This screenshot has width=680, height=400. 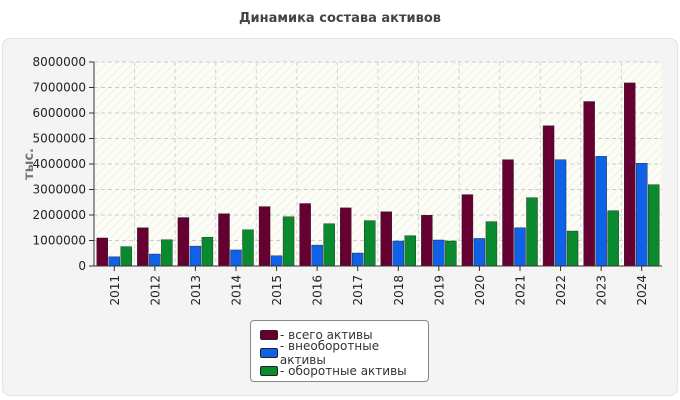 I want to click on bar-total-2015, so click(x=264, y=236).